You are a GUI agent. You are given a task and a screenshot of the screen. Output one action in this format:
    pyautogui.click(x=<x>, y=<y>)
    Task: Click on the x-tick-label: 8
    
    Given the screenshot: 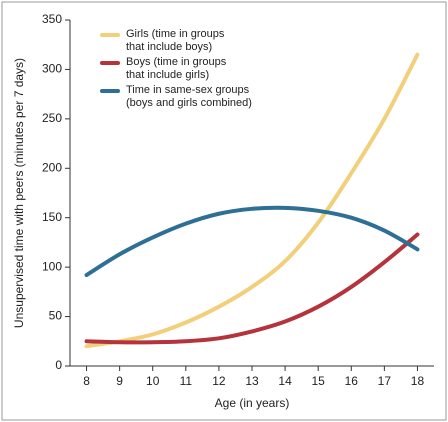 What is the action you would take?
    pyautogui.click(x=86, y=381)
    